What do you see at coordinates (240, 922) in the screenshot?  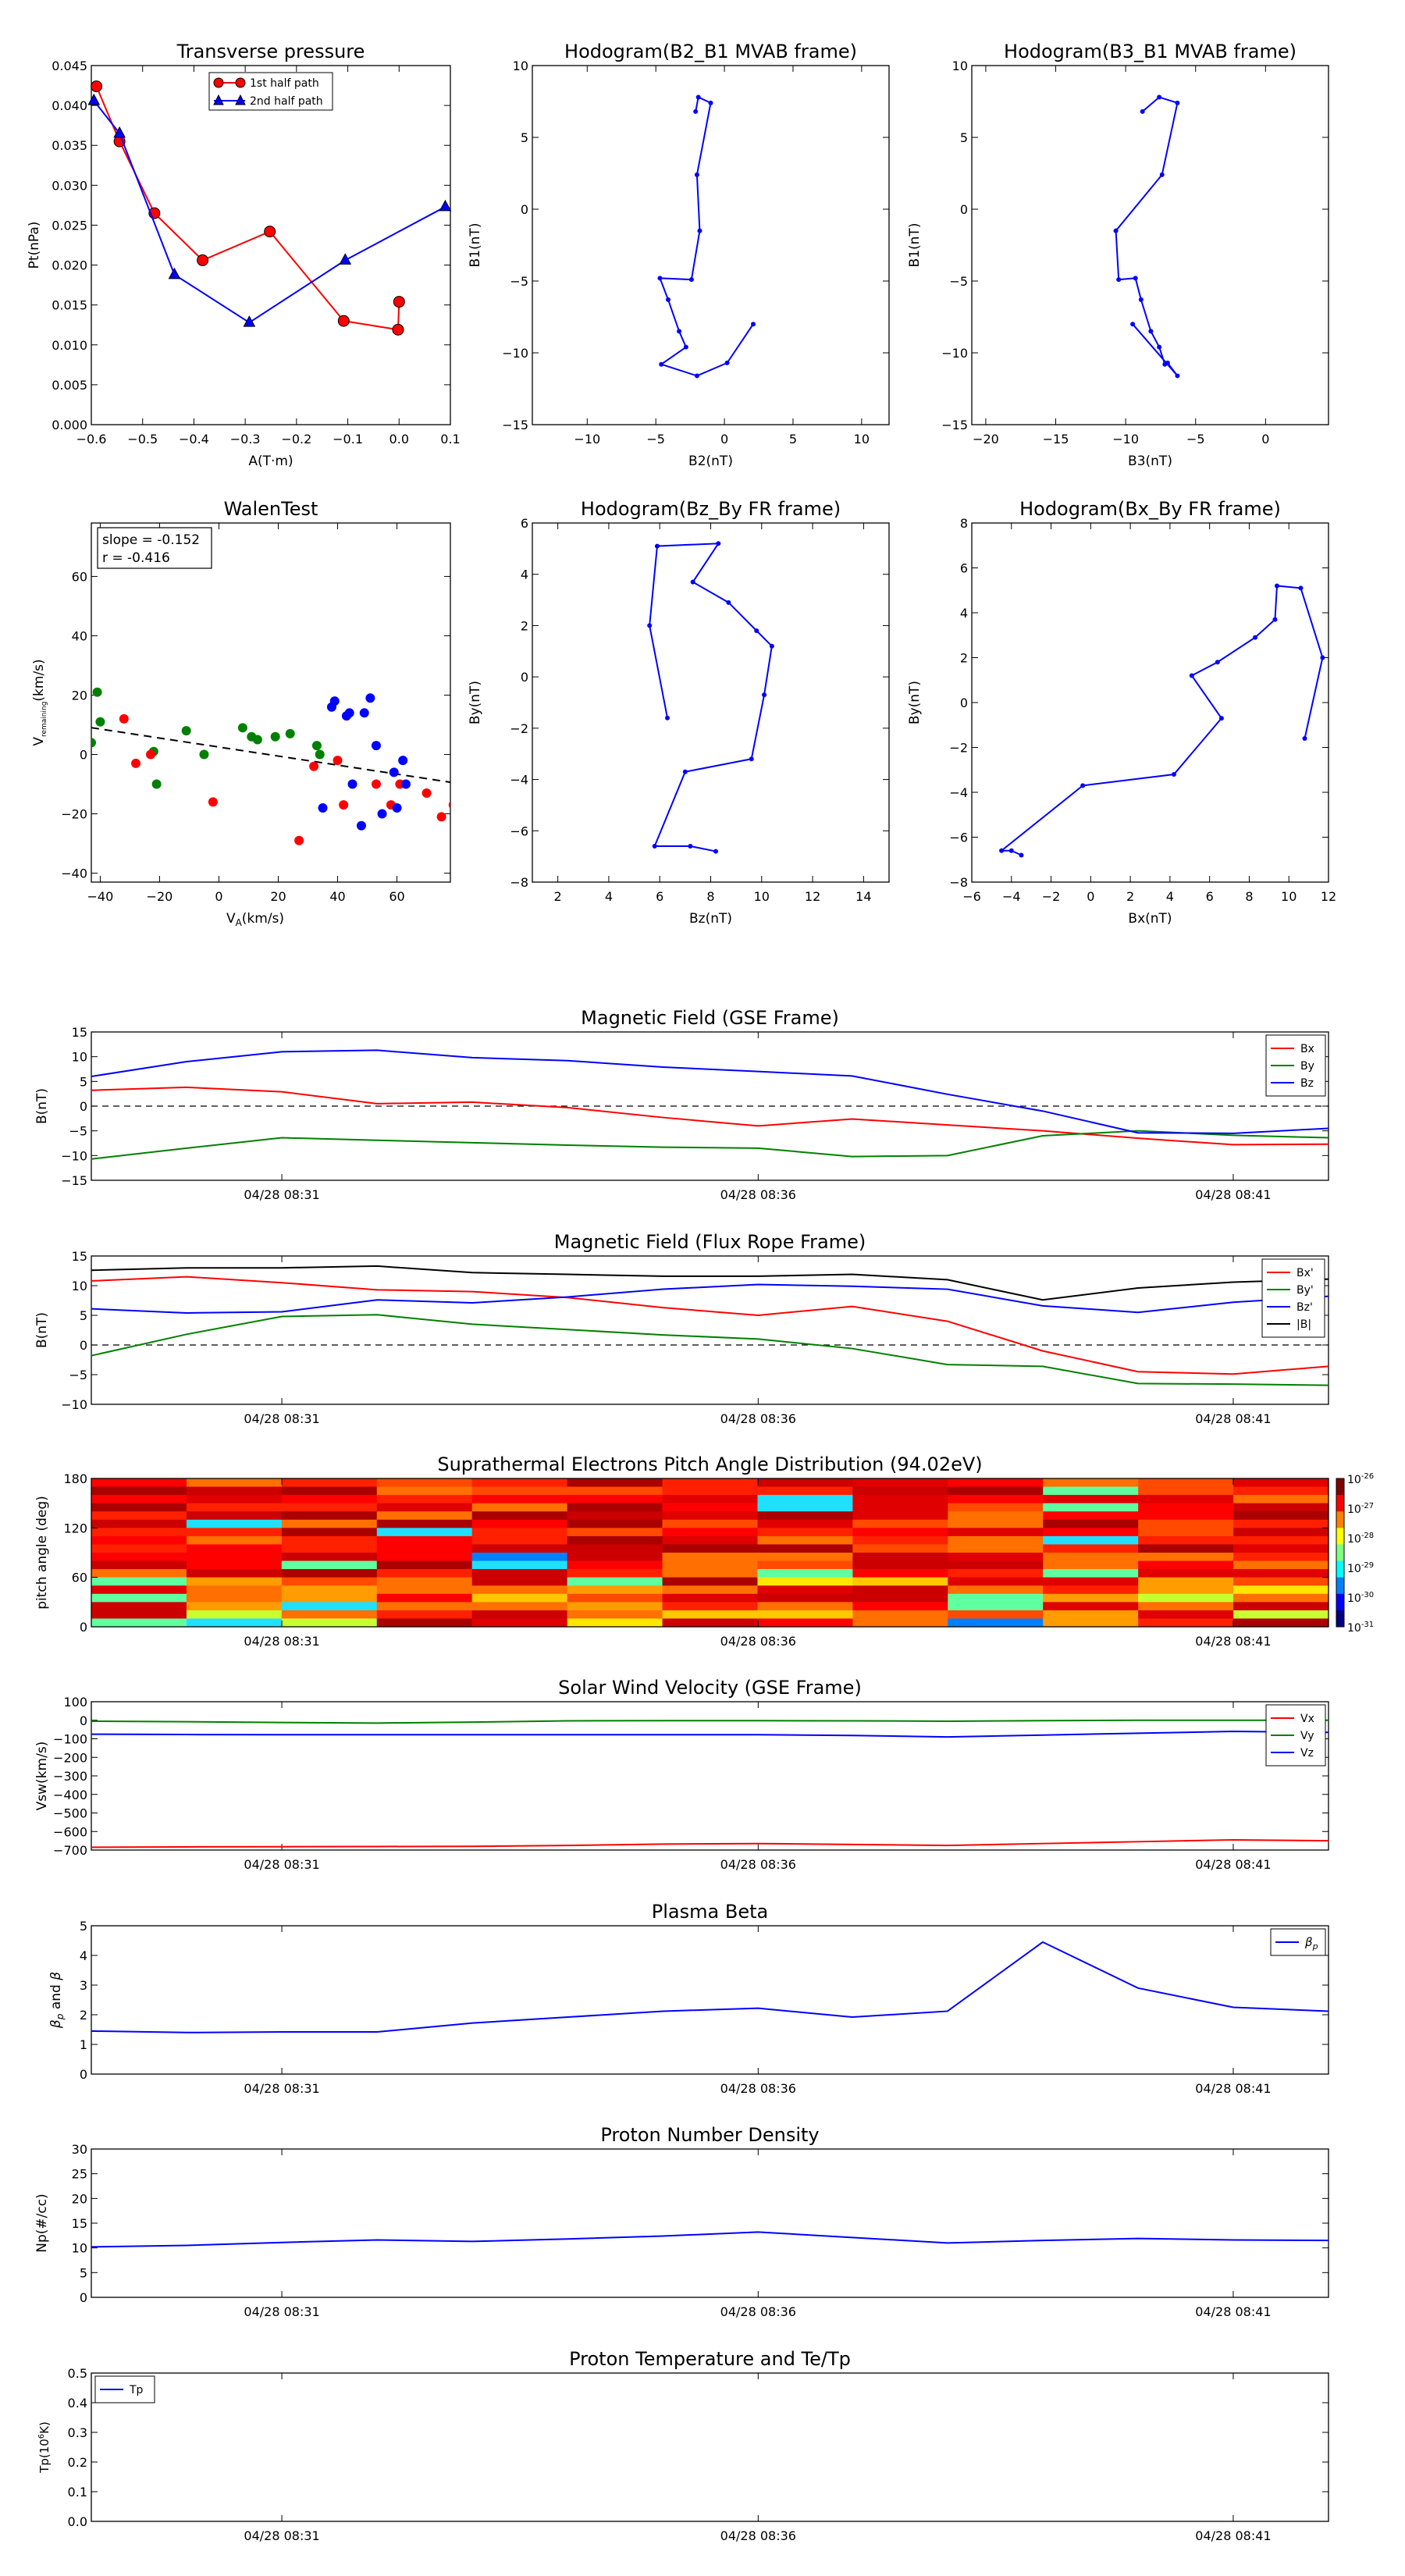 I see `walen-xlabel-sub: A` at bounding box center [240, 922].